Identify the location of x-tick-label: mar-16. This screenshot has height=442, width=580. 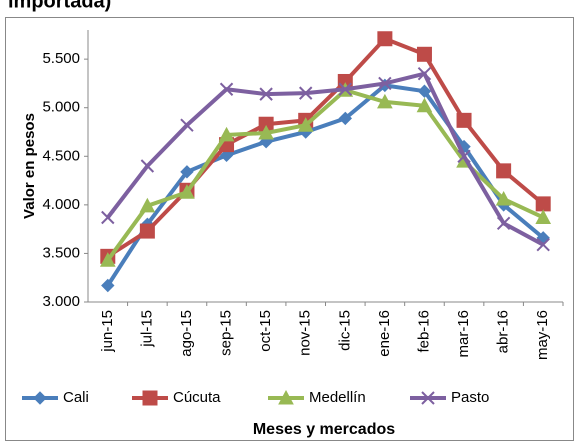
(463, 334).